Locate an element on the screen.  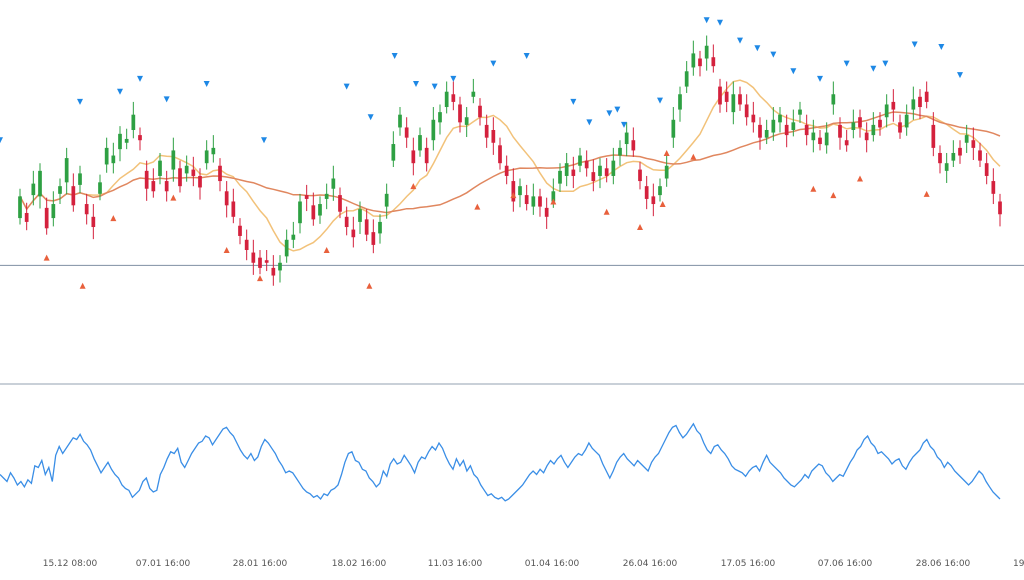
oscillator-line is located at coordinates (500, 462).